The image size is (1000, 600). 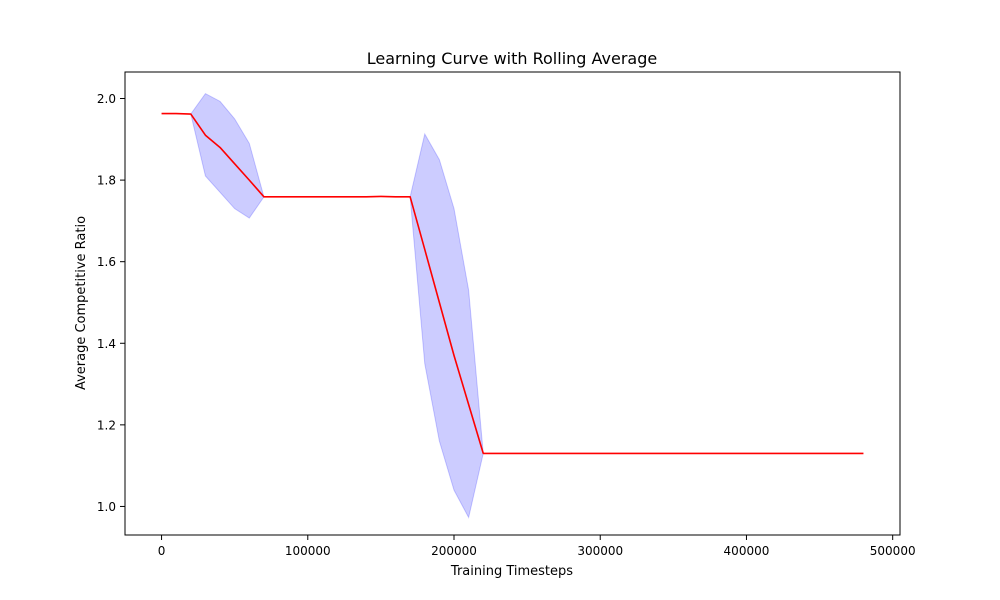 I want to click on x-tick-label: 500000, so click(x=893, y=551).